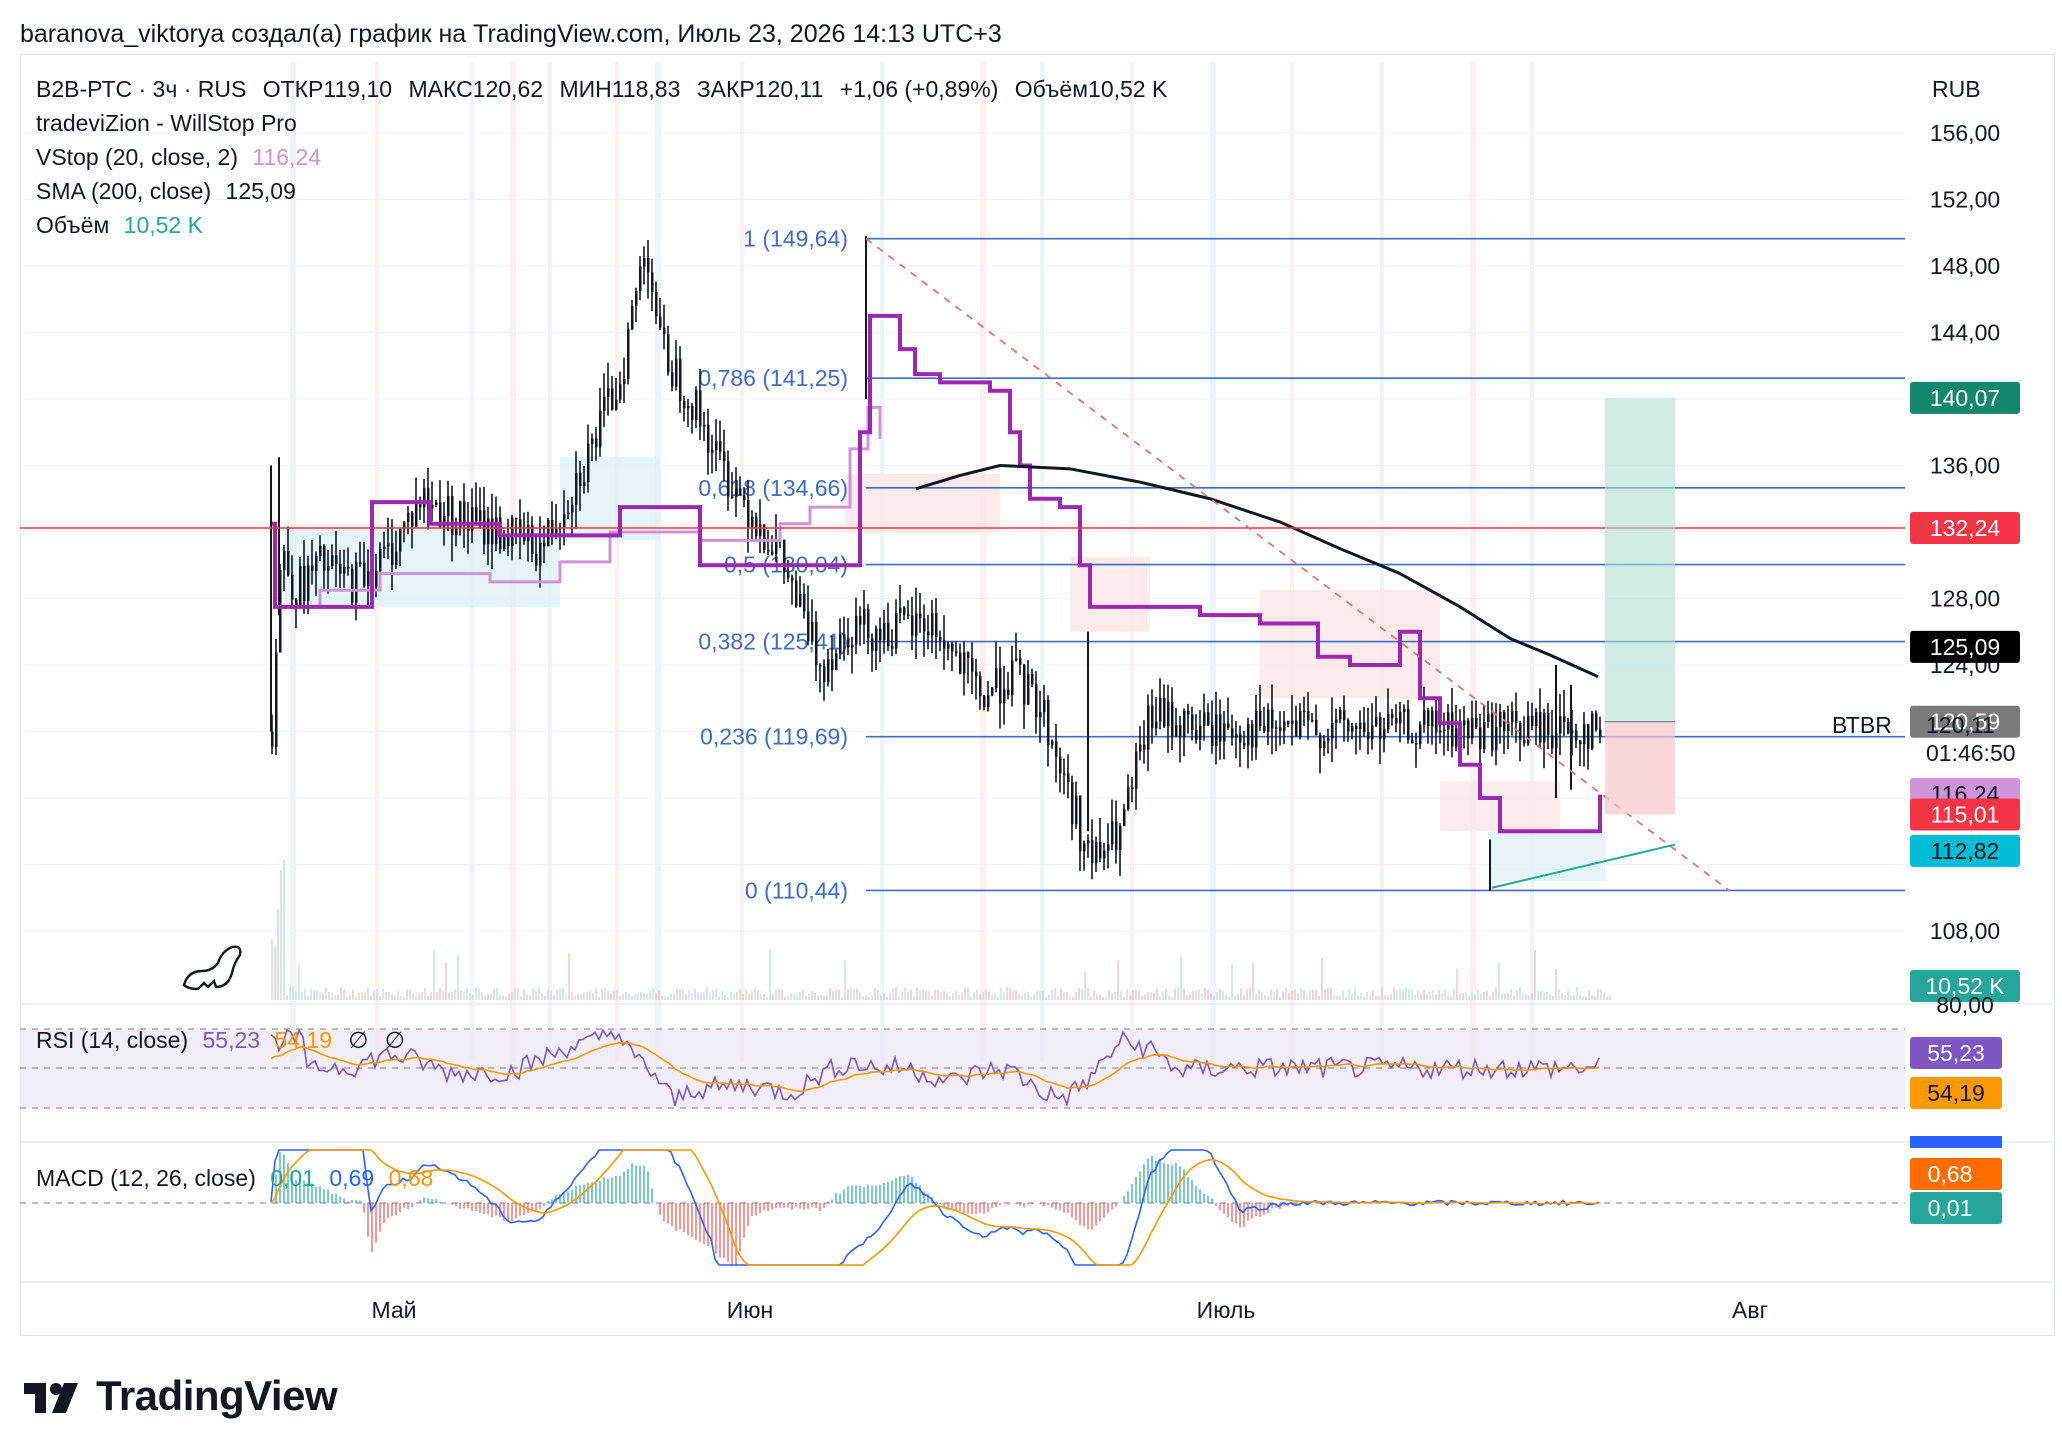 This screenshot has width=2062, height=1450. What do you see at coordinates (1956, 89) in the screenshot?
I see `currency-label: RUB` at bounding box center [1956, 89].